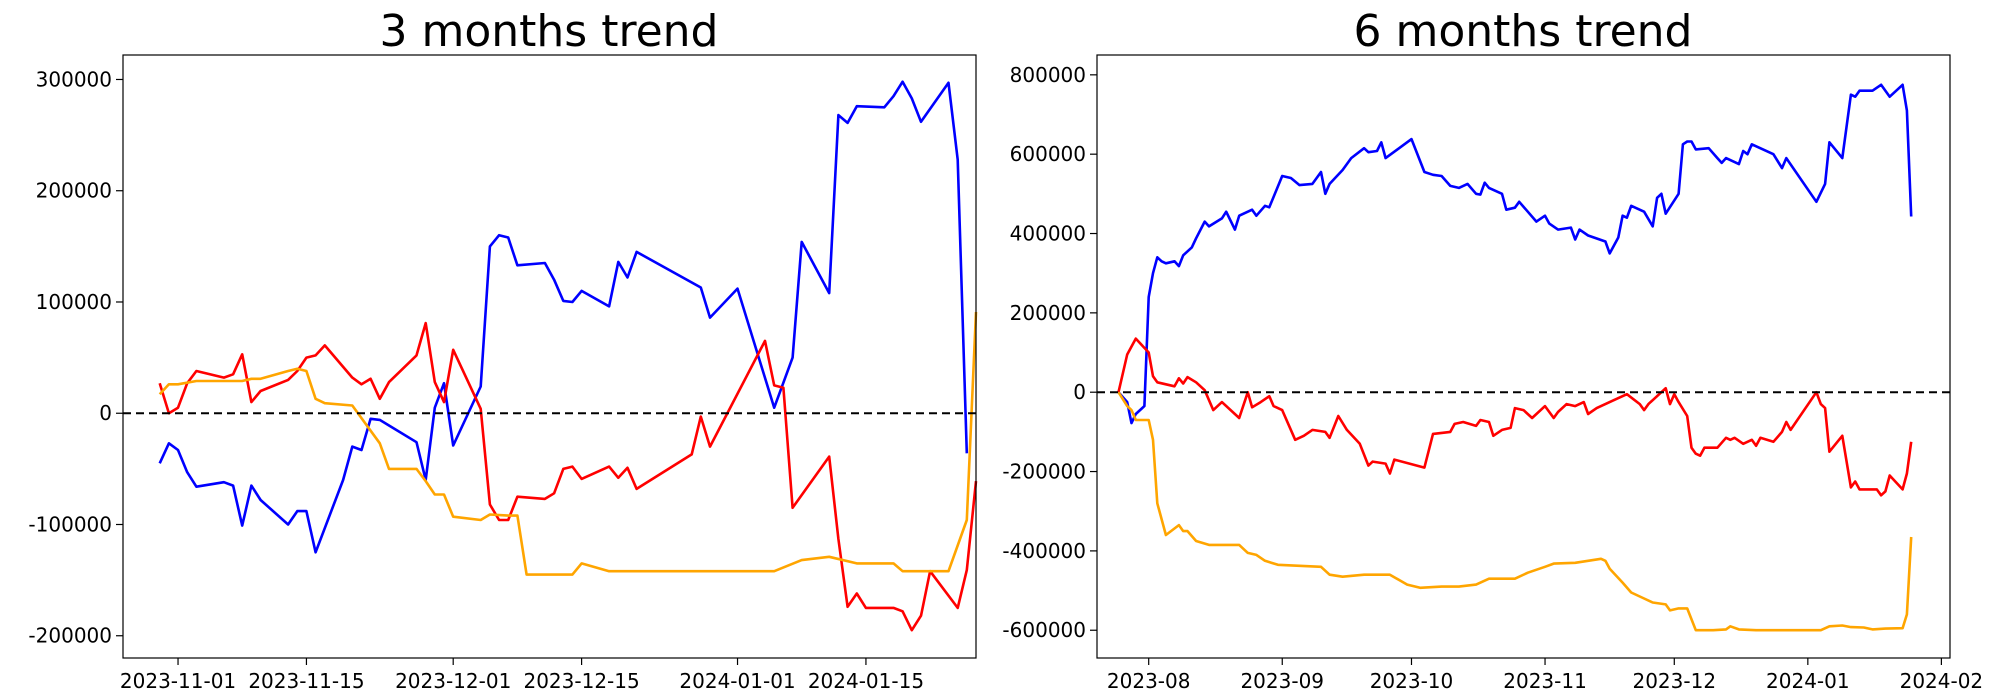  Describe the element at coordinates (178, 681) in the screenshot. I see `x-tick-label: 2023-11-01` at that location.